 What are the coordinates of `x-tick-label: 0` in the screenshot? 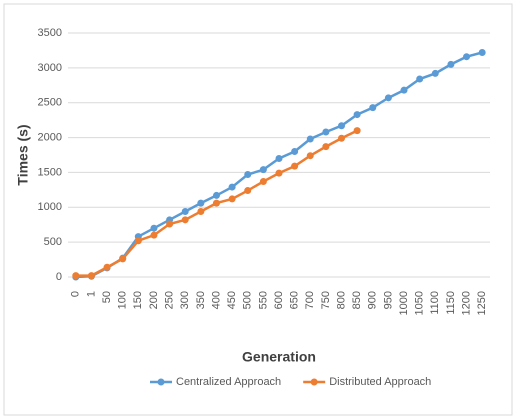 It's located at (76, 294).